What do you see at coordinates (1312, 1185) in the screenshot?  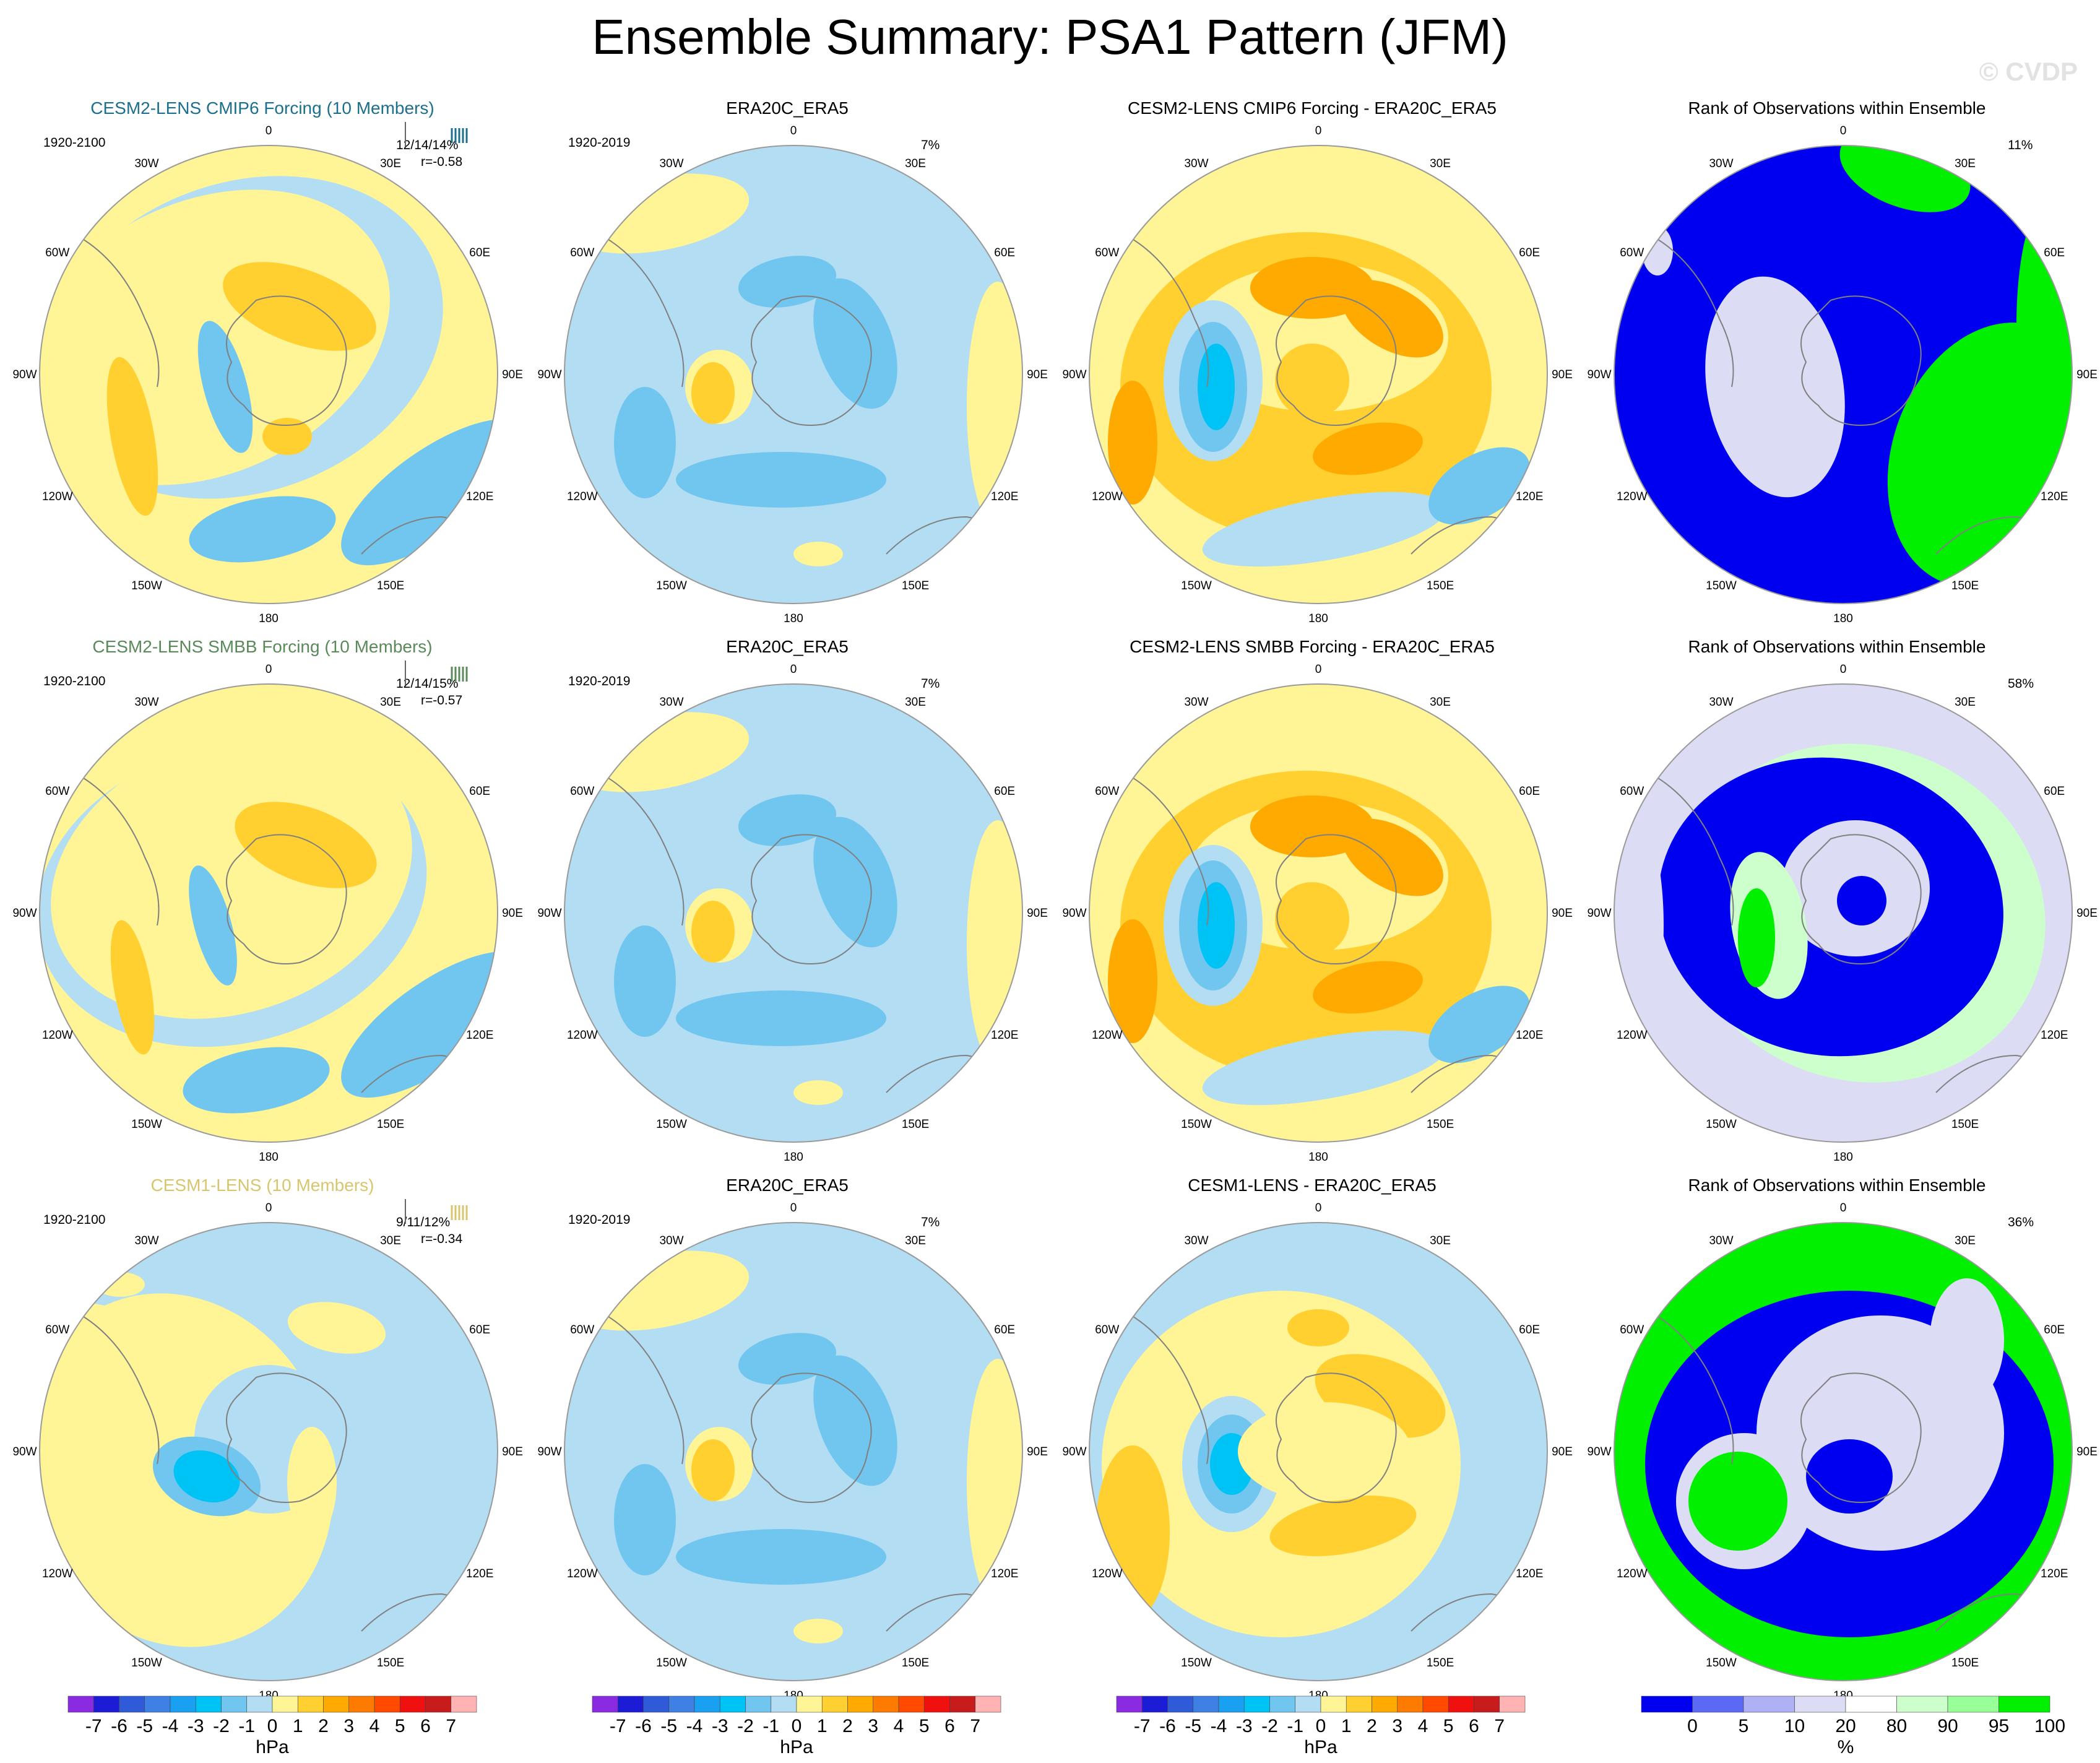 I see `panel-title: CESM1-LENS - ERA20C_ERA5` at bounding box center [1312, 1185].